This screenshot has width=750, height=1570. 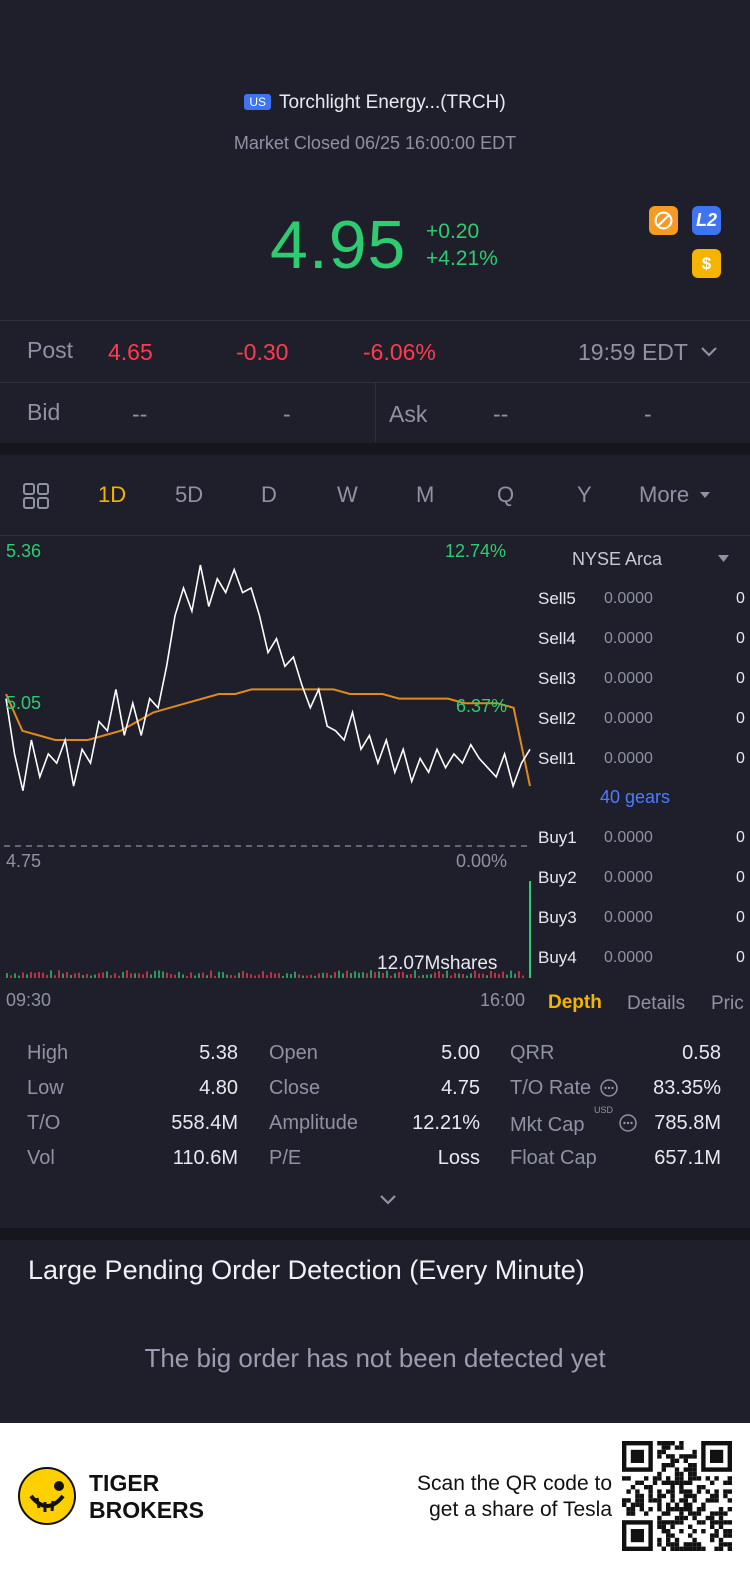 I want to click on volume-label: 12.07Mshares, so click(x=437, y=963).